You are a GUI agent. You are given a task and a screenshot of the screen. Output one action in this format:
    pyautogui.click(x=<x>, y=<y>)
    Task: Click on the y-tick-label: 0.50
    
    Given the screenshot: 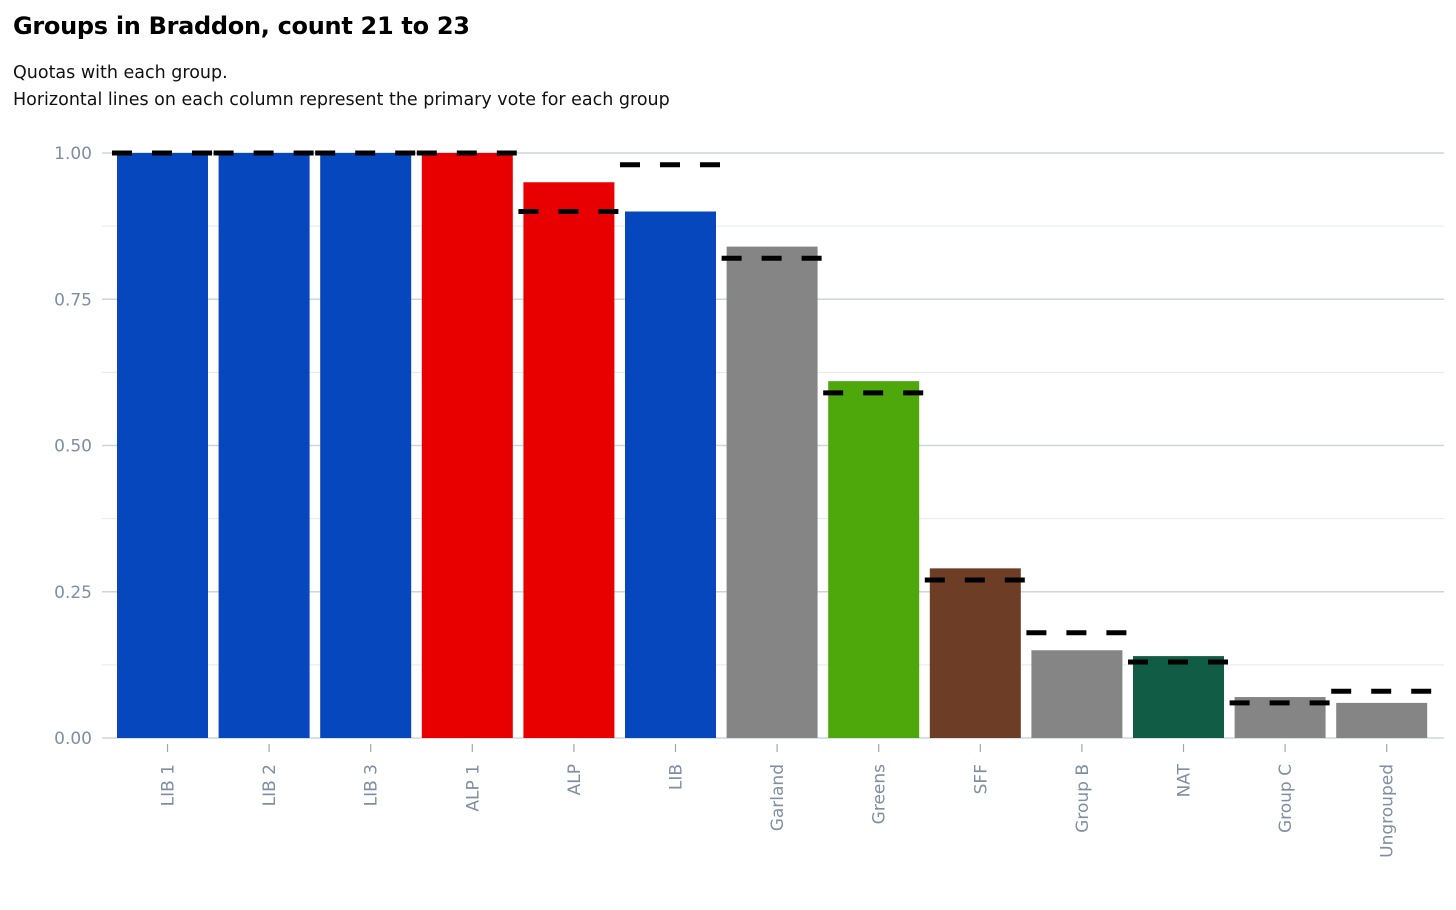 What is the action you would take?
    pyautogui.click(x=73, y=447)
    